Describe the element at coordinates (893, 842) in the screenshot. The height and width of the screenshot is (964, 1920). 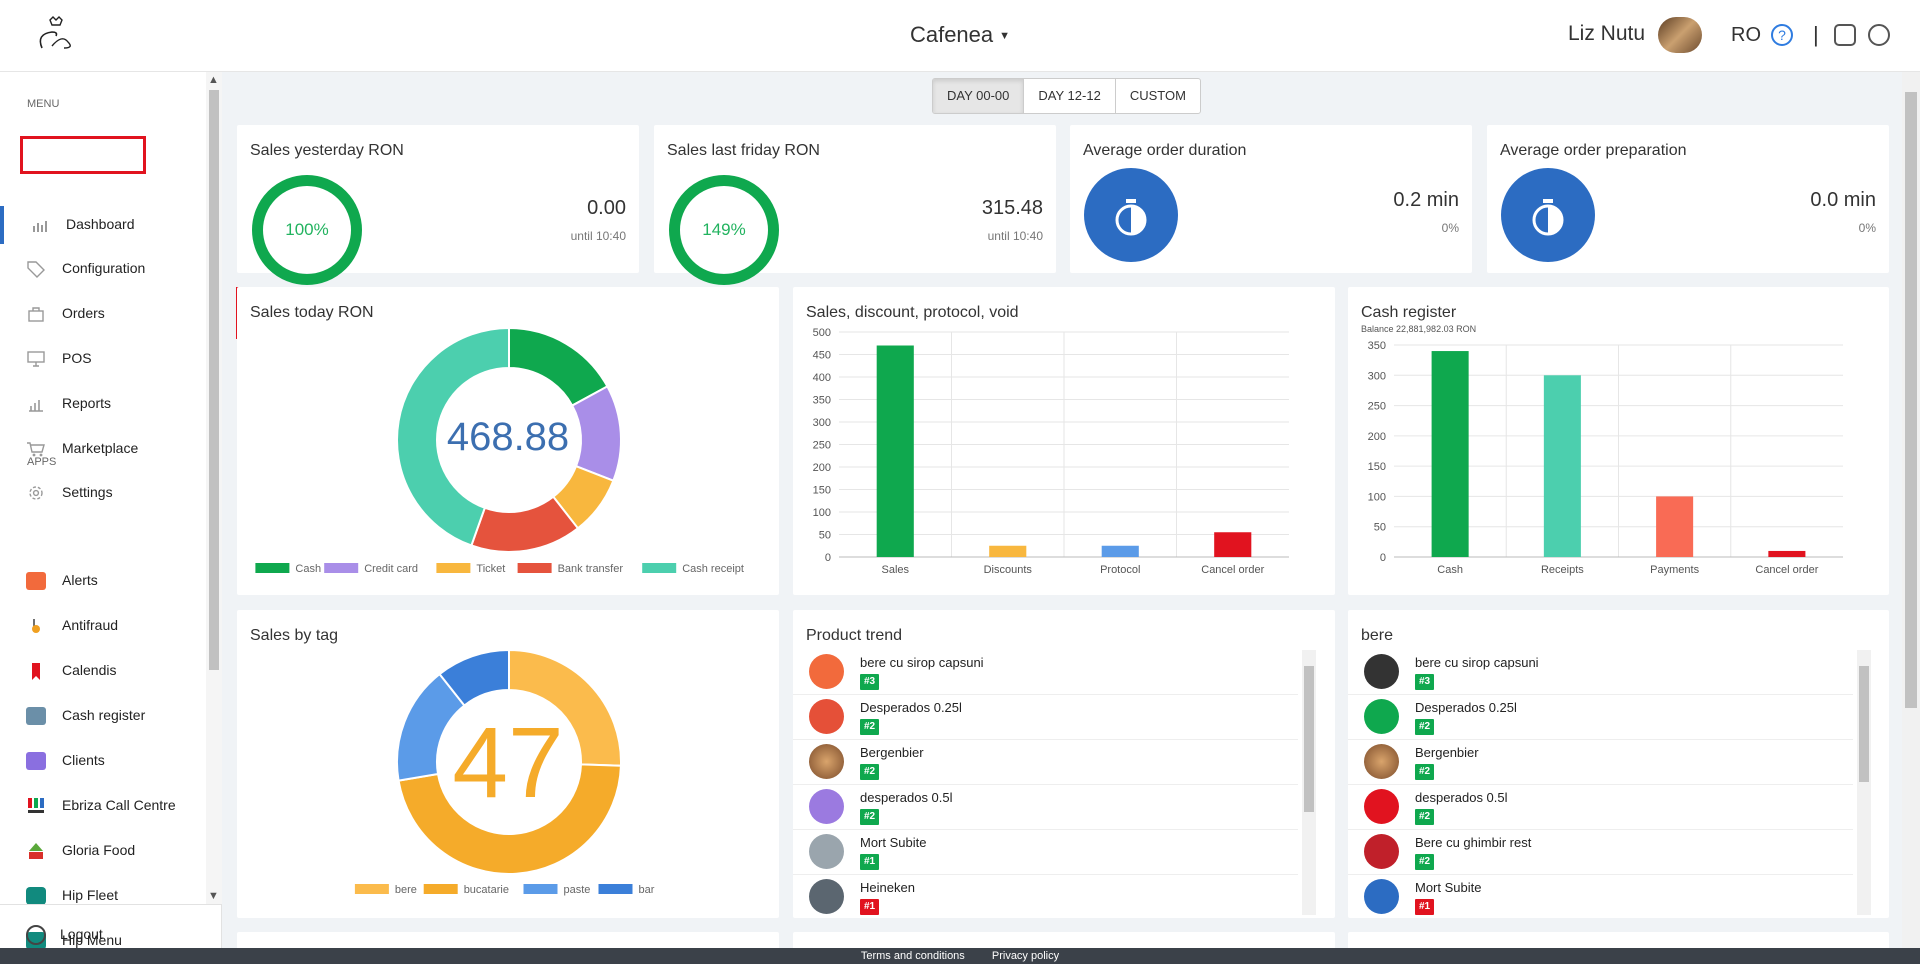
I see `product-name: Mort Subite` at that location.